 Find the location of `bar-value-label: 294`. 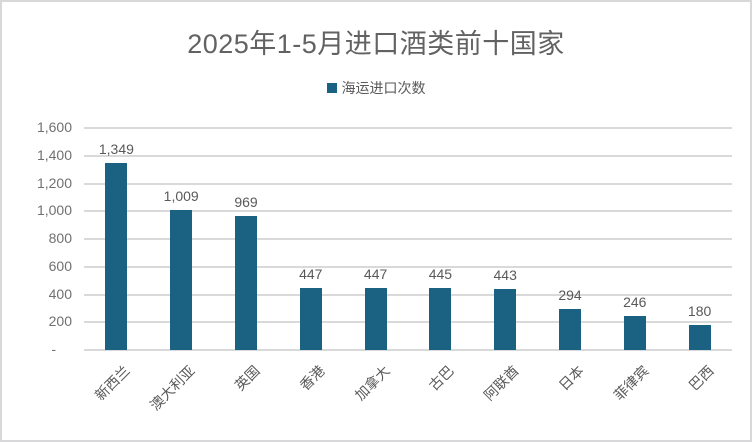

bar-value-label: 294 is located at coordinates (570, 295).